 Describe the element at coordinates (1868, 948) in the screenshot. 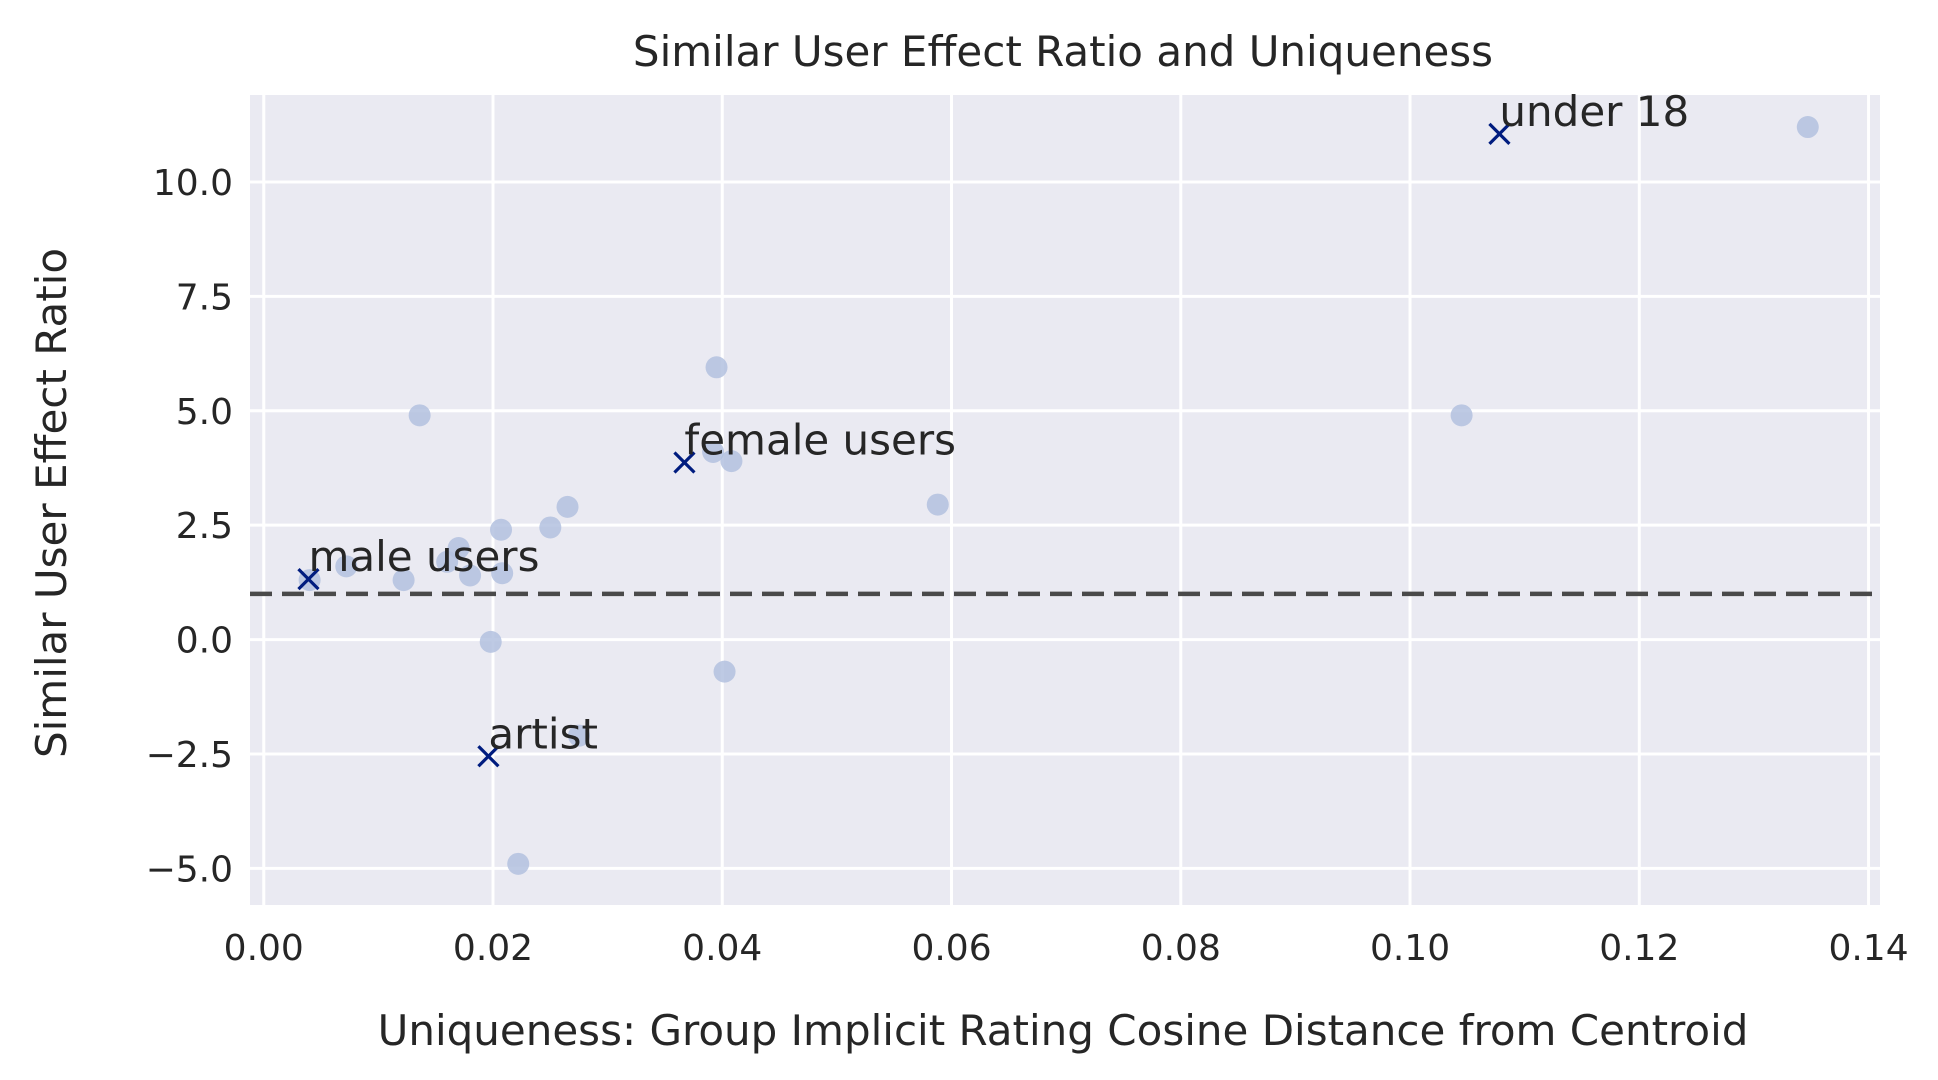

I see `x-tick-label: 0.14` at that location.